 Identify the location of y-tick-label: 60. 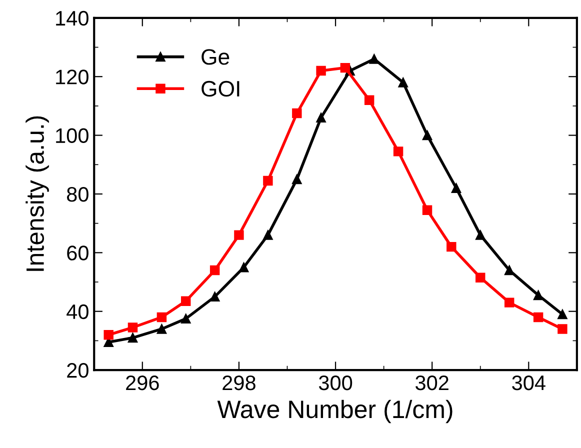
(77, 253).